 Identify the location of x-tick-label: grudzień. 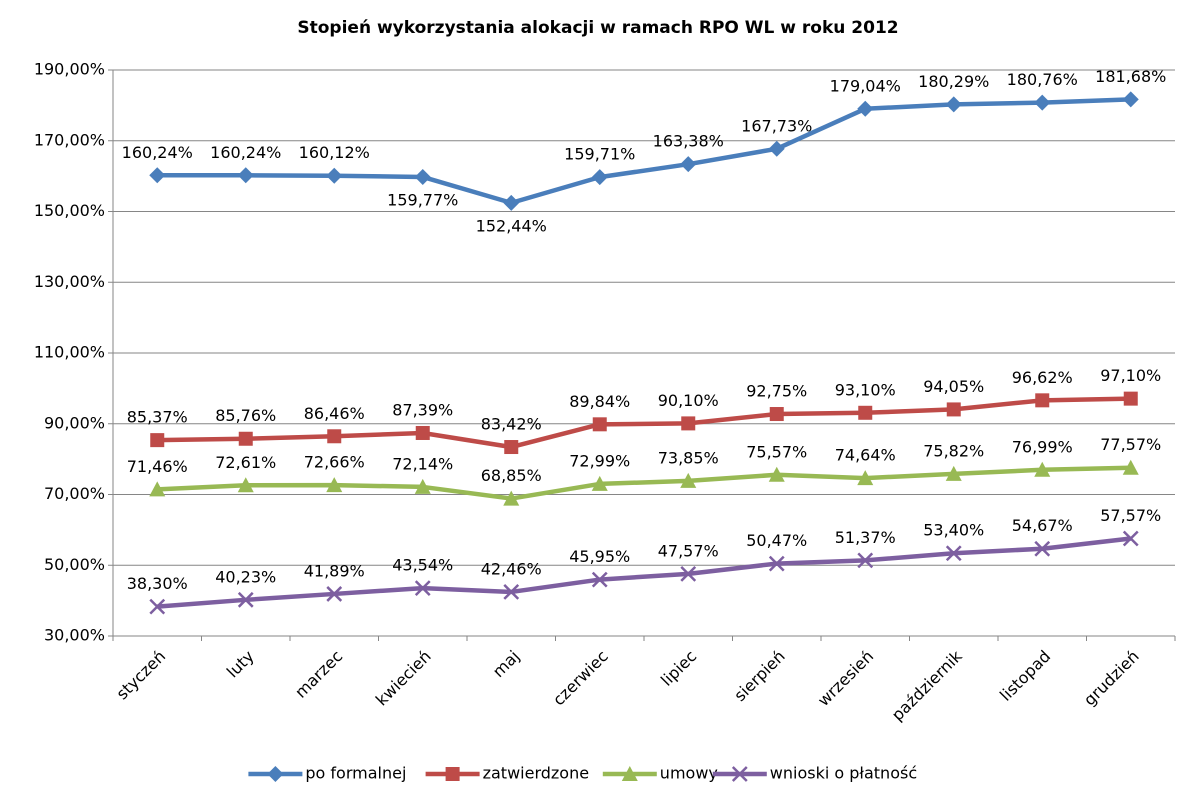
(1111, 678).